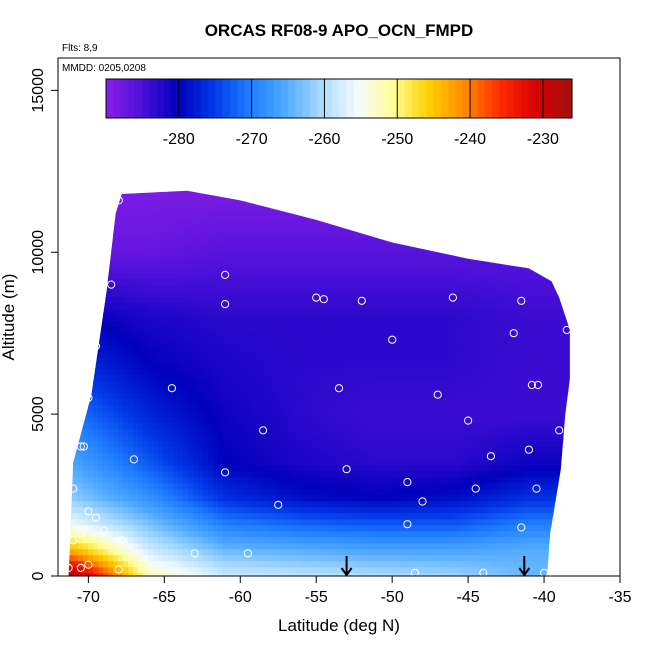  What do you see at coordinates (316, 597) in the screenshot?
I see `x-tick-label: -55` at bounding box center [316, 597].